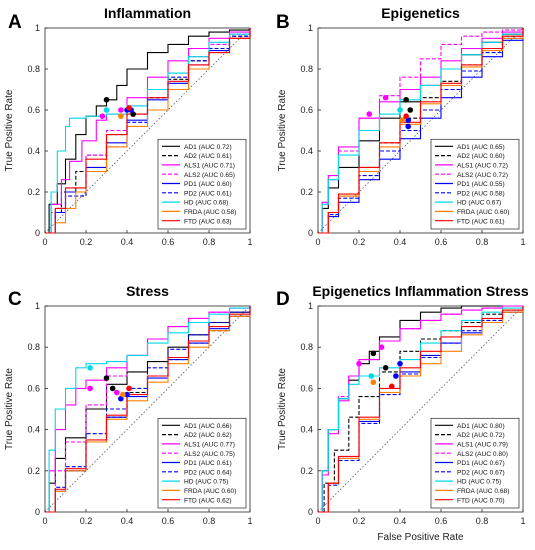 The width and height of the screenshot is (535, 550). Describe the element at coordinates (15, 22) in the screenshot. I see `panel-letter: A` at that location.